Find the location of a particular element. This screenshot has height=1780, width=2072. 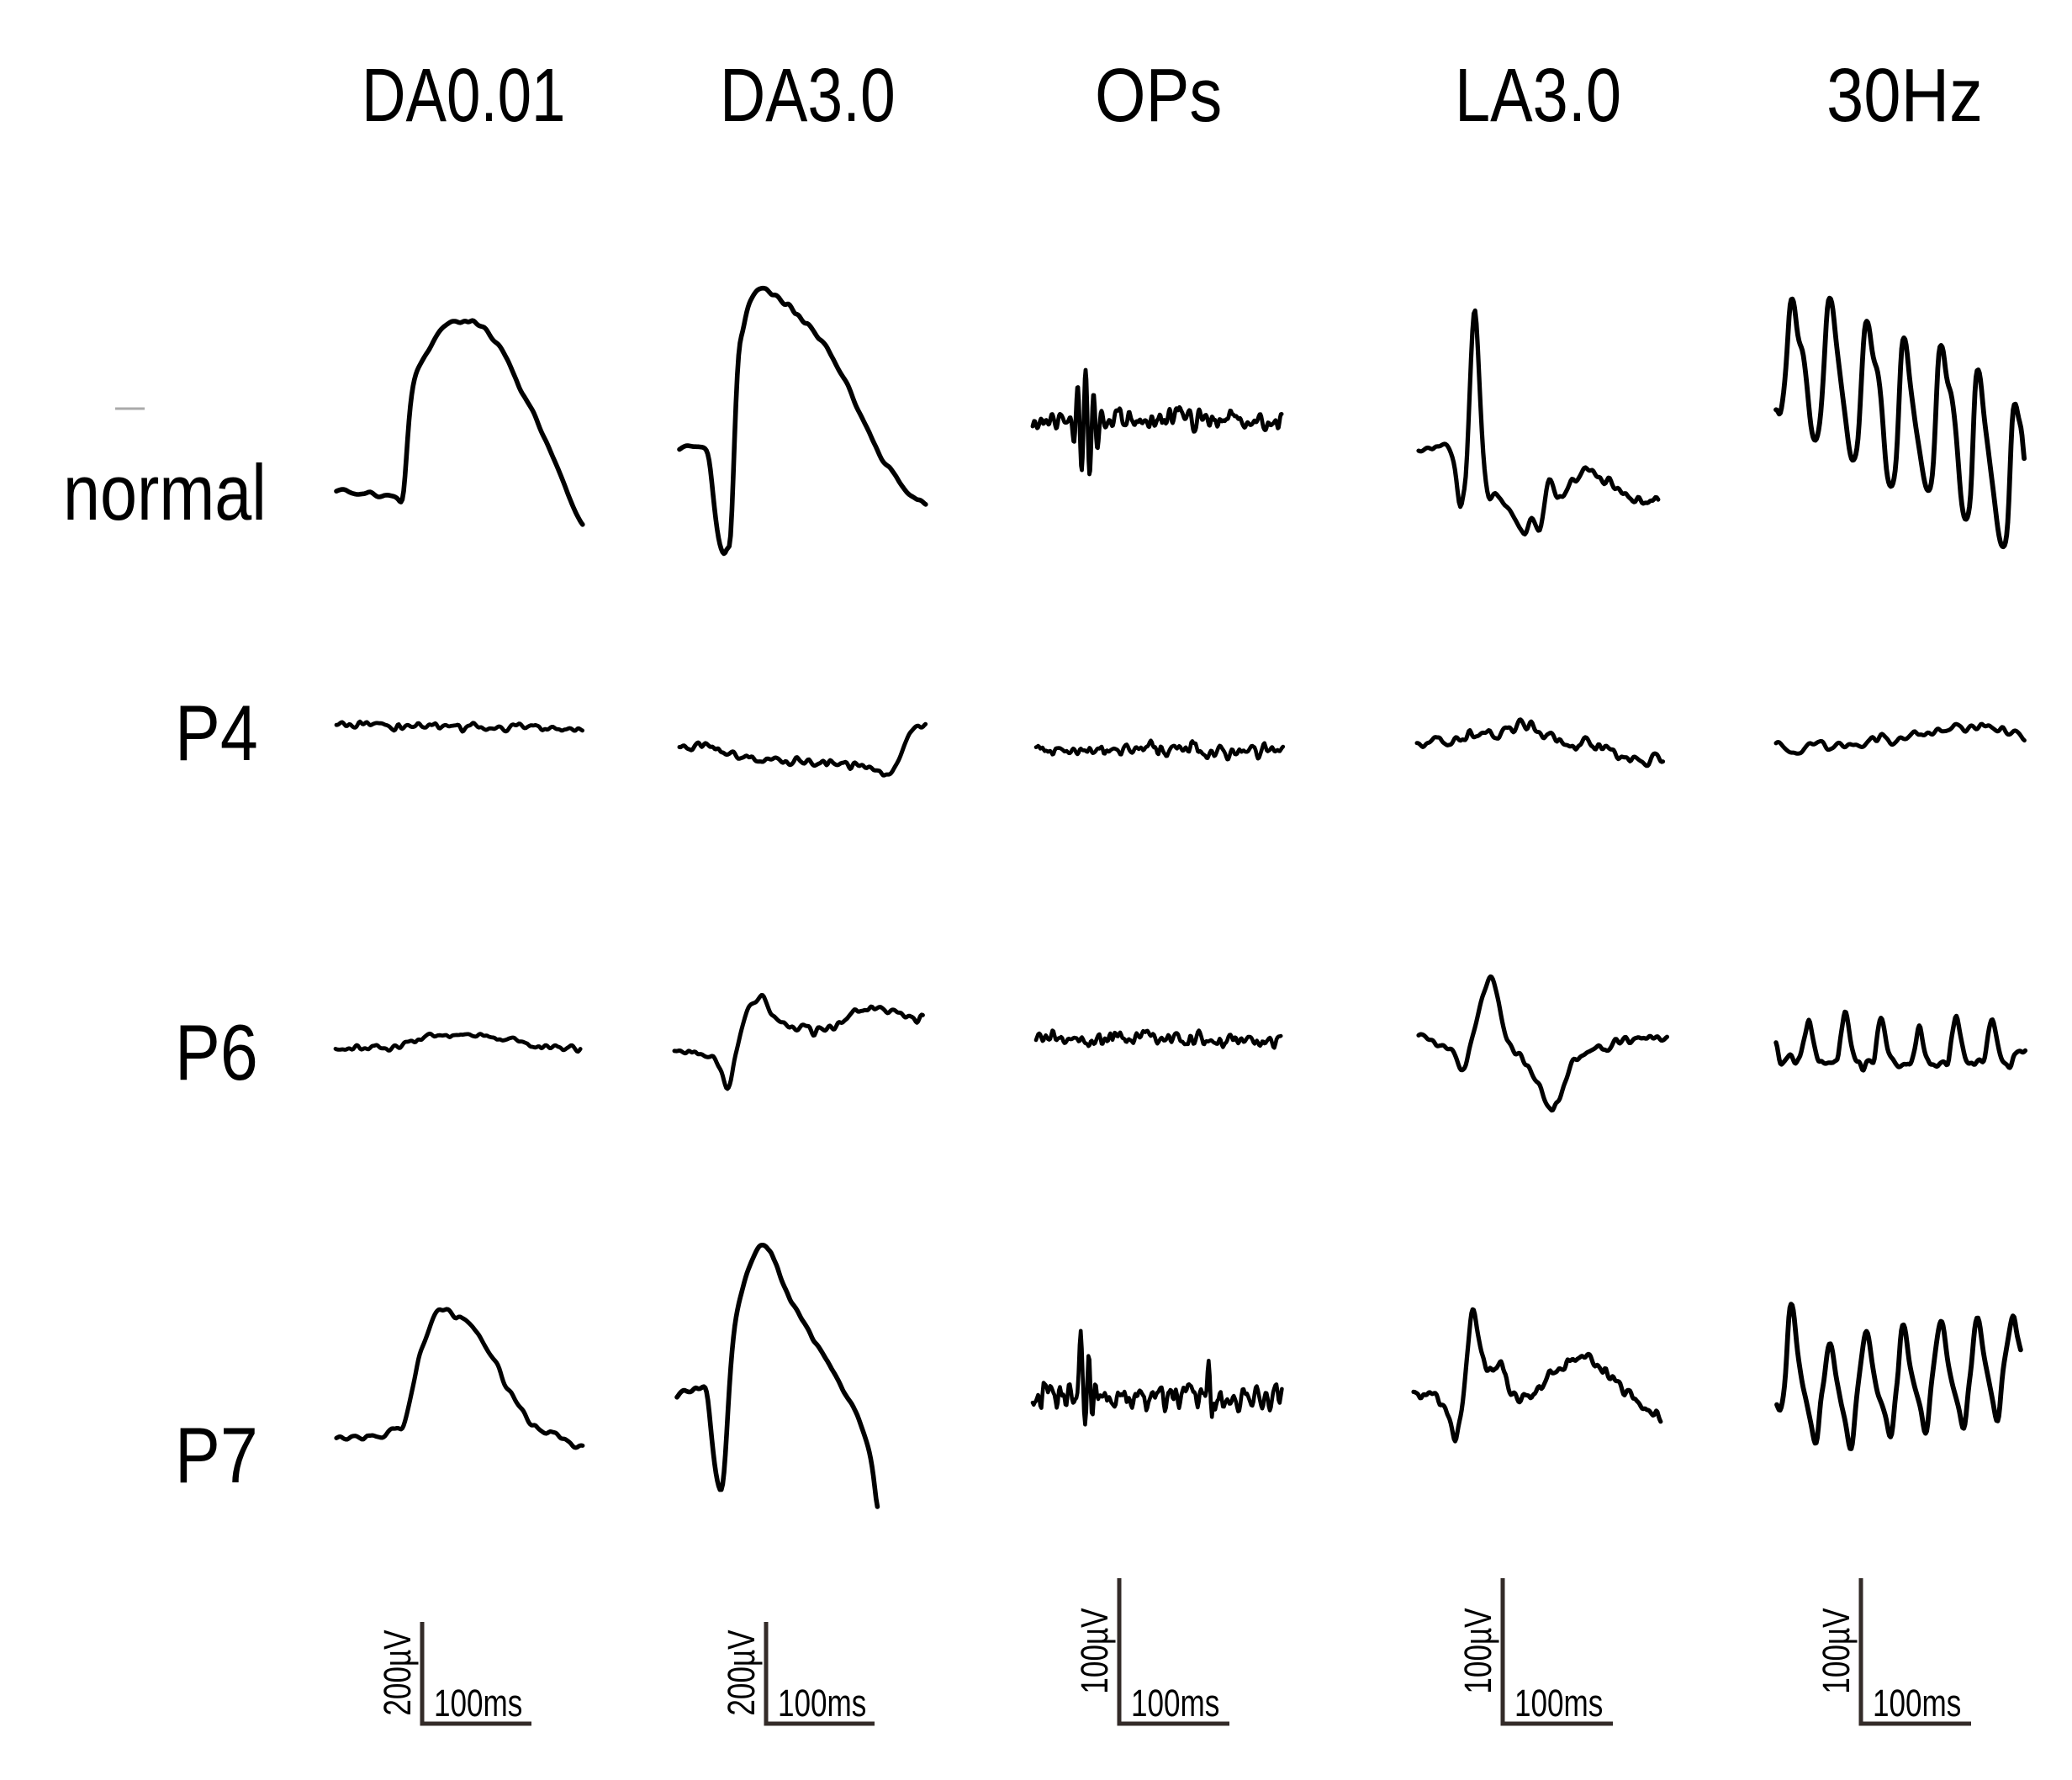

svg-text: DA3.0 is located at coordinates (808, 95).